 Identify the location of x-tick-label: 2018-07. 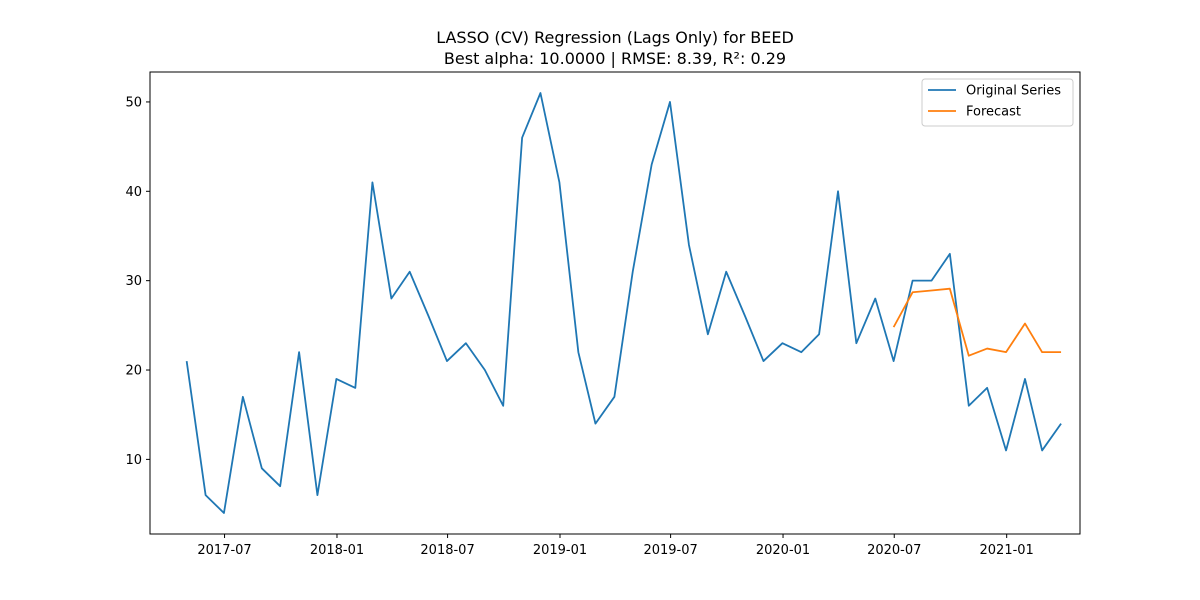
(447, 550).